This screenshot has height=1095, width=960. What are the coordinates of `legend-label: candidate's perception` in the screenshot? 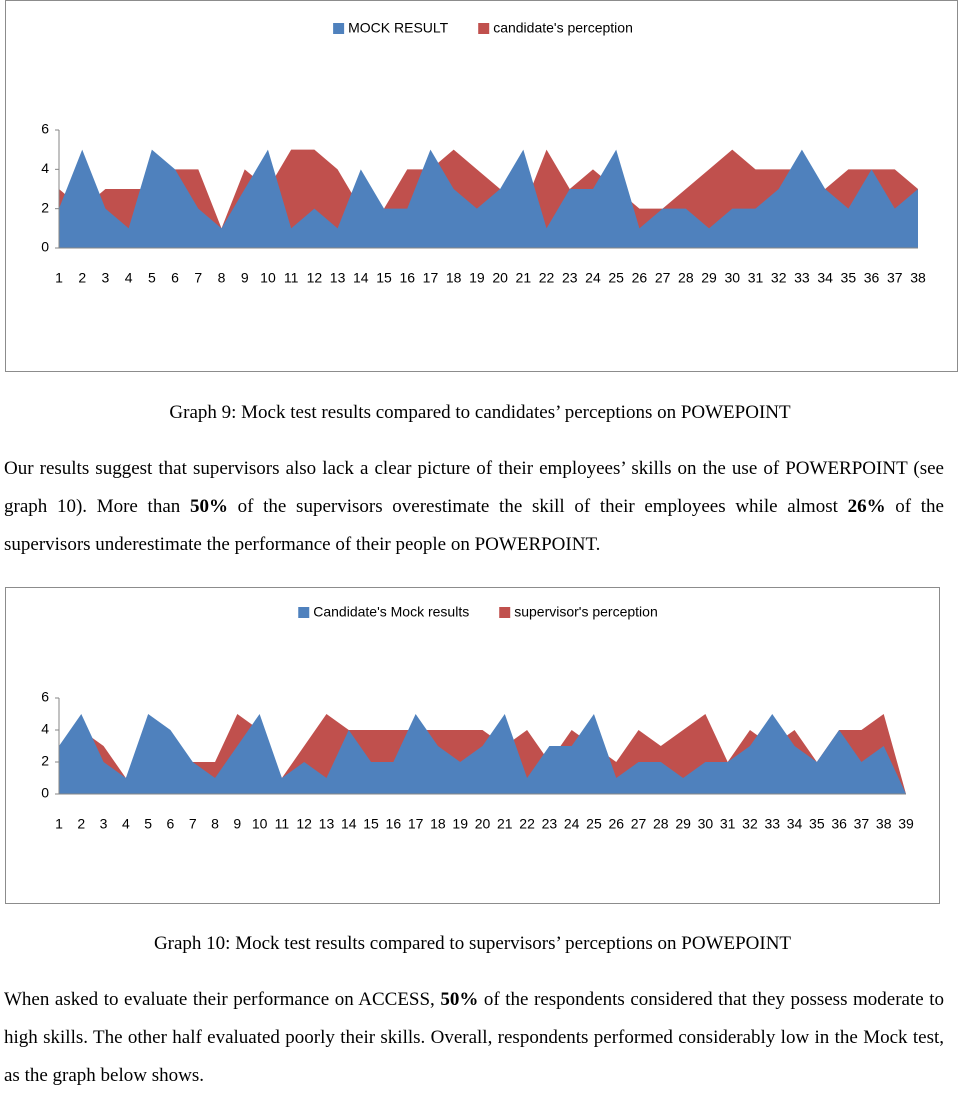 It's located at (563, 28).